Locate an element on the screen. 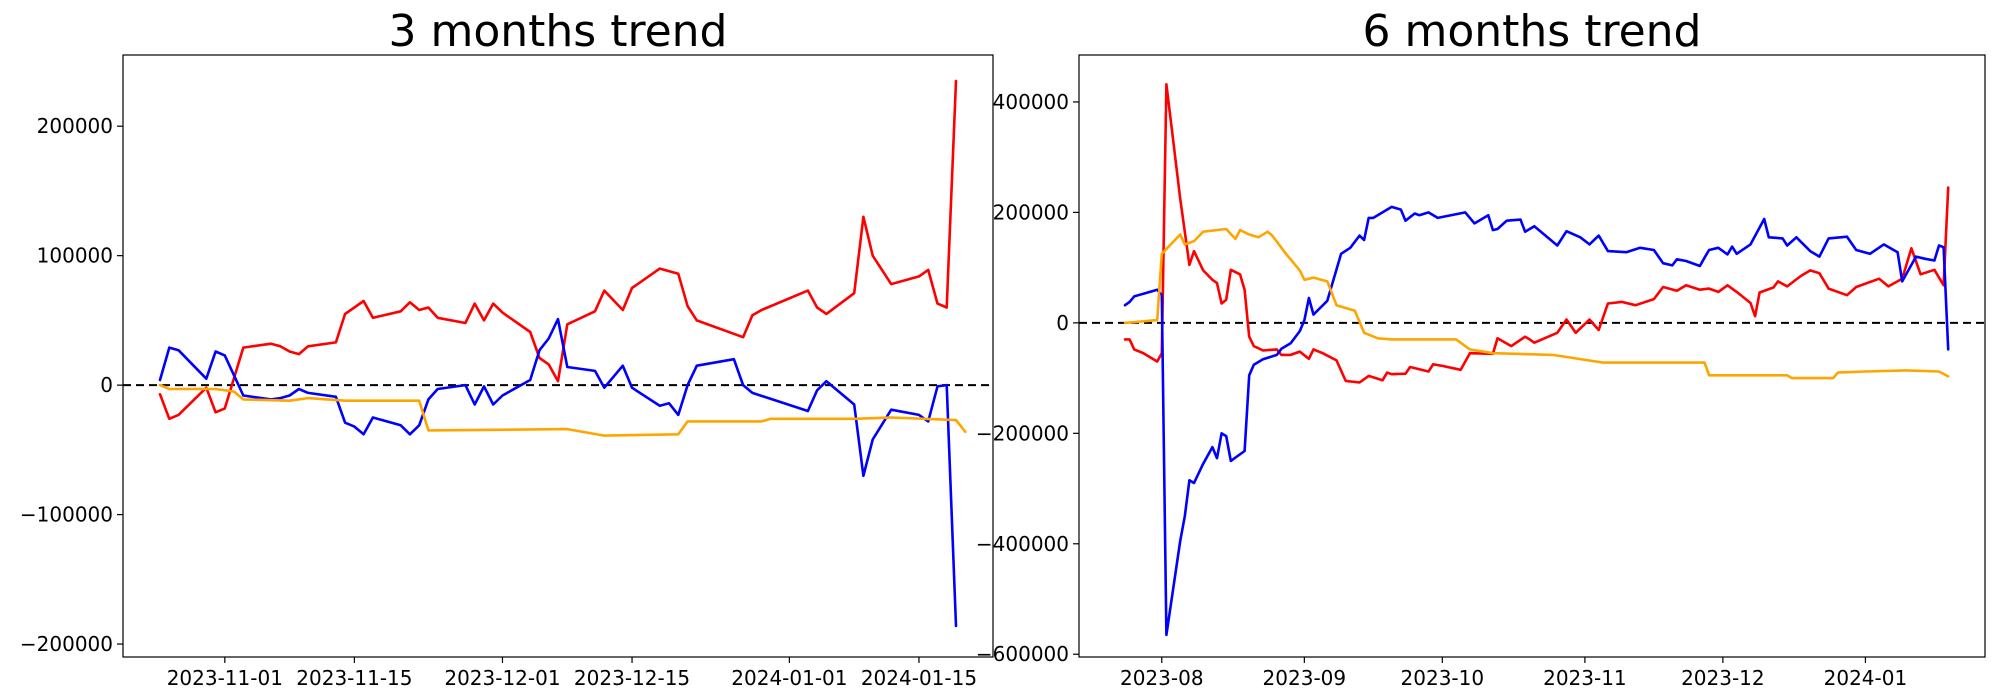 The width and height of the screenshot is (2000, 700). y-tick-label: 100000 is located at coordinates (75, 256).